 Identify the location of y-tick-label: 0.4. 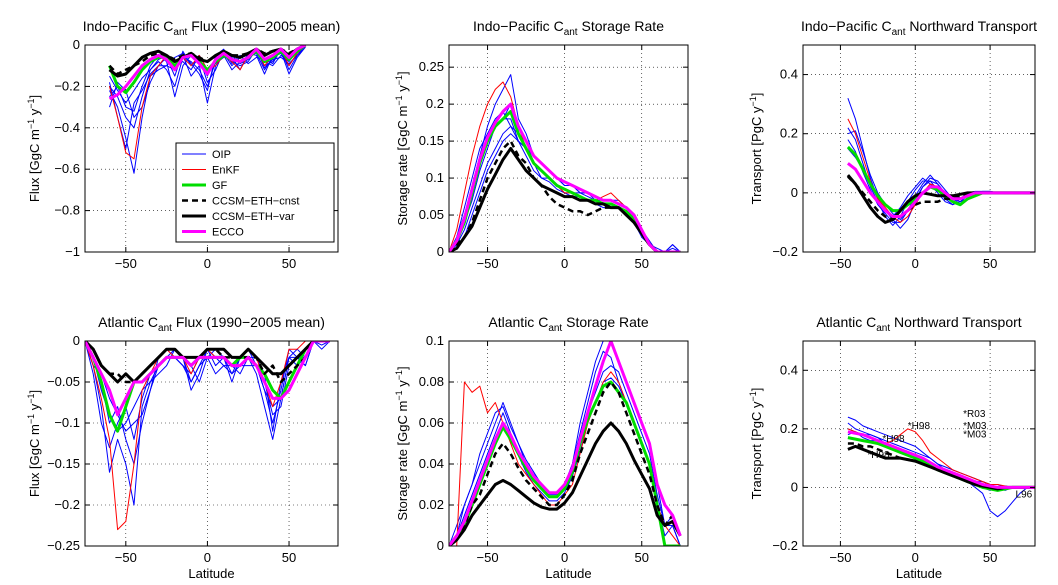
(789, 74).